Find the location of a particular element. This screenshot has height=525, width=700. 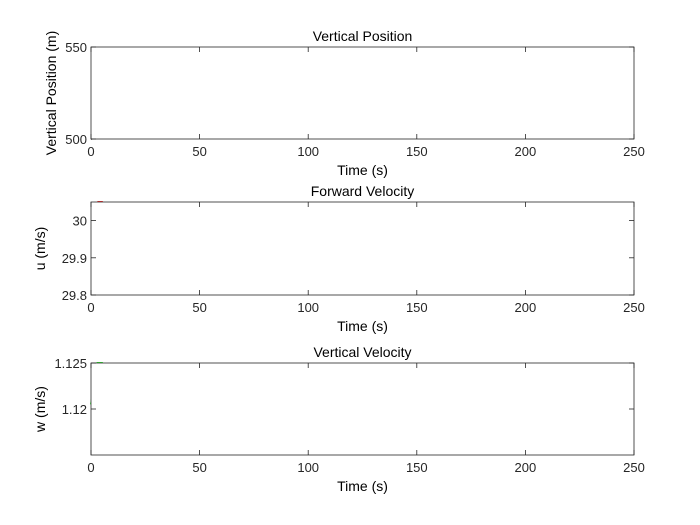

forward-velocity-ylabel: u (m/s) is located at coordinates (40, 249).